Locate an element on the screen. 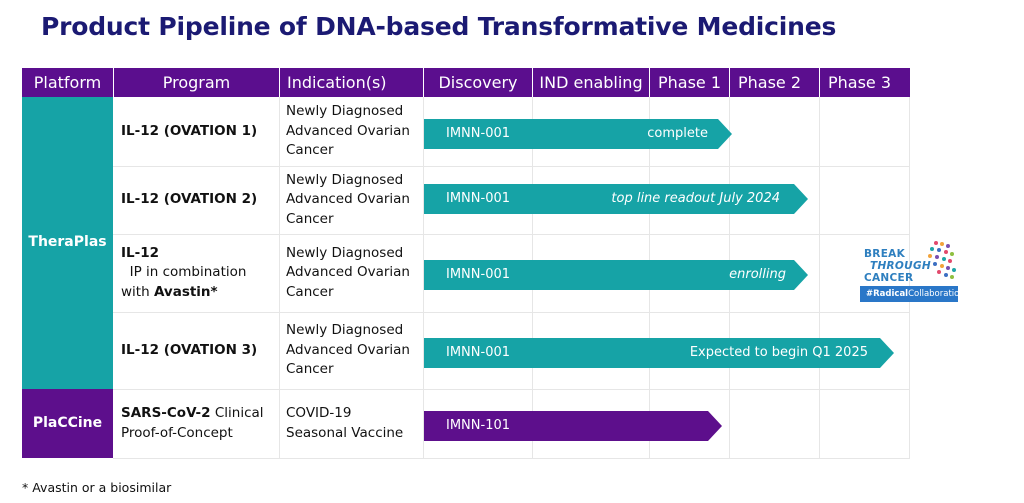 The image size is (1024, 503). indication-line: Seasonal Vaccine is located at coordinates (345, 432).